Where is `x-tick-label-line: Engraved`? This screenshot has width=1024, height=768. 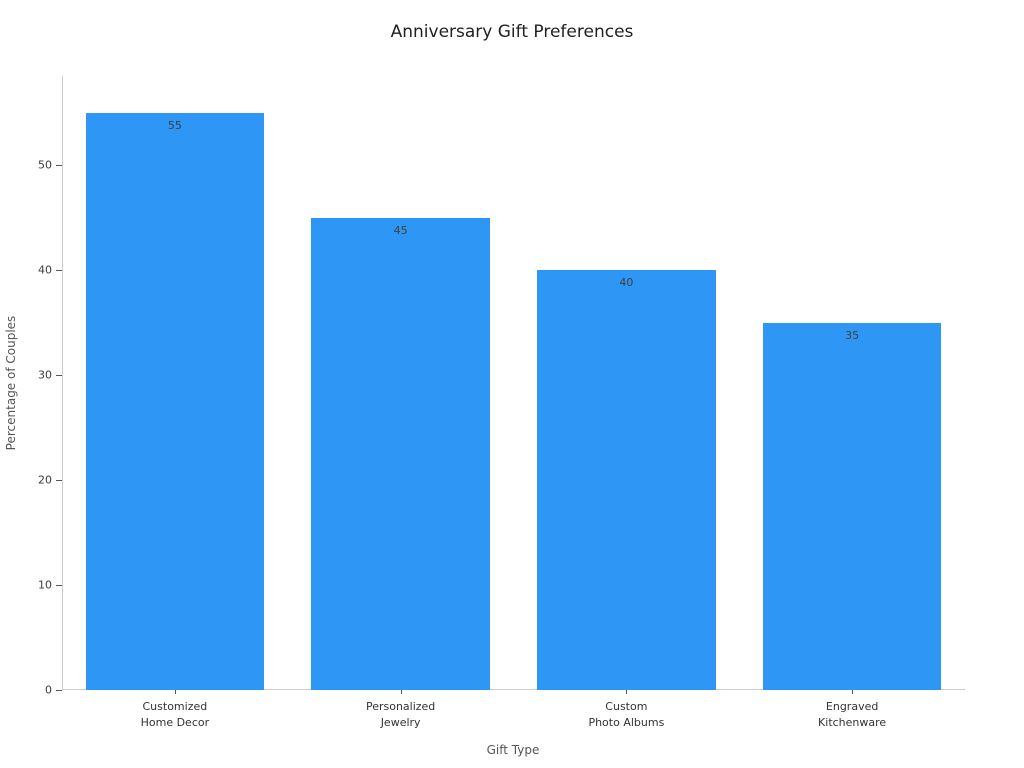
x-tick-label-line: Engraved is located at coordinates (852, 706).